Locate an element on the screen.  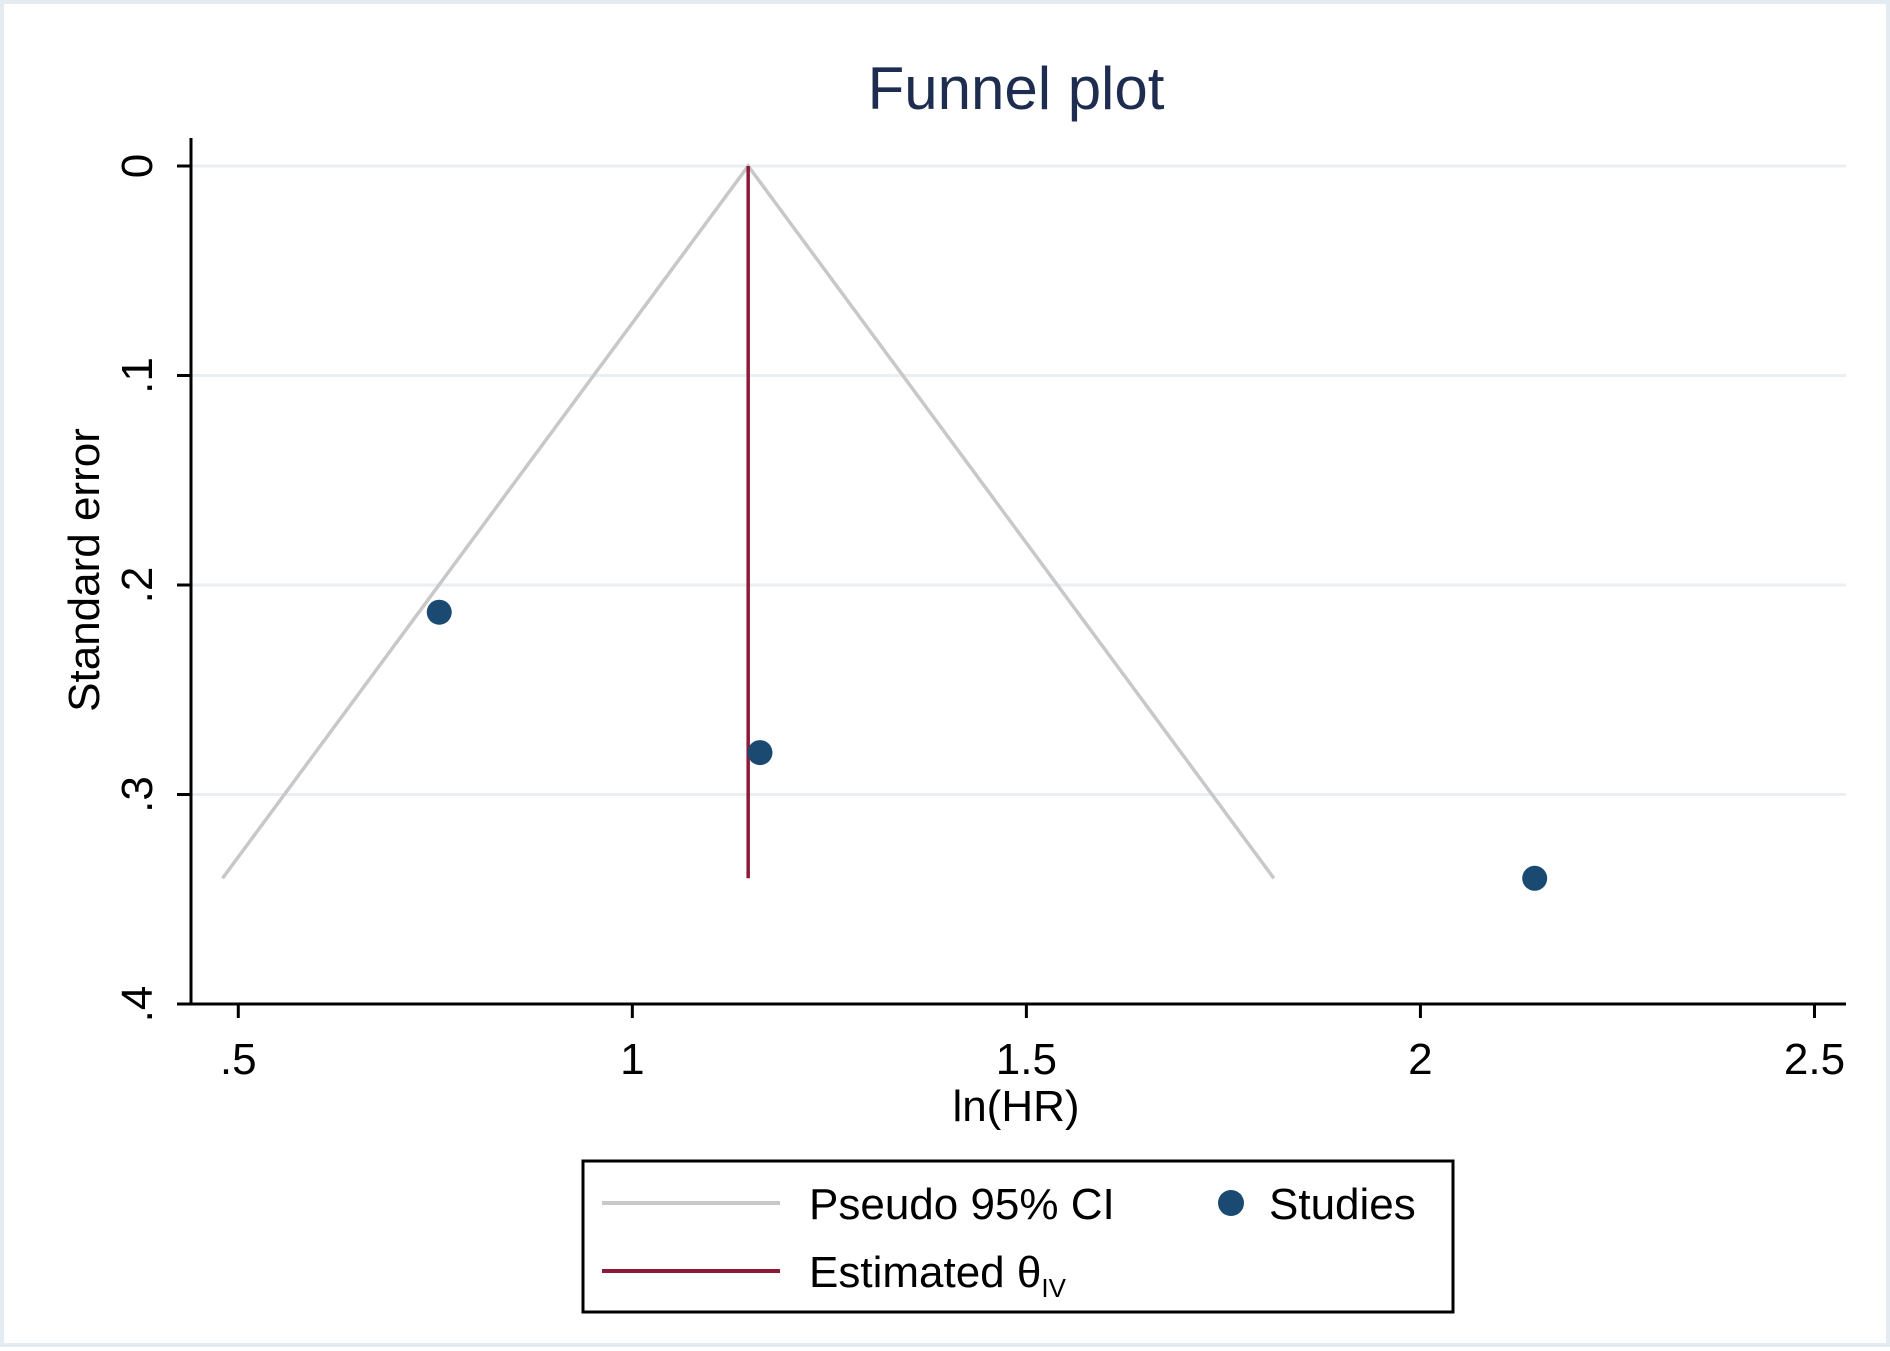
y-axis-title: Standard error is located at coordinates (84, 570).